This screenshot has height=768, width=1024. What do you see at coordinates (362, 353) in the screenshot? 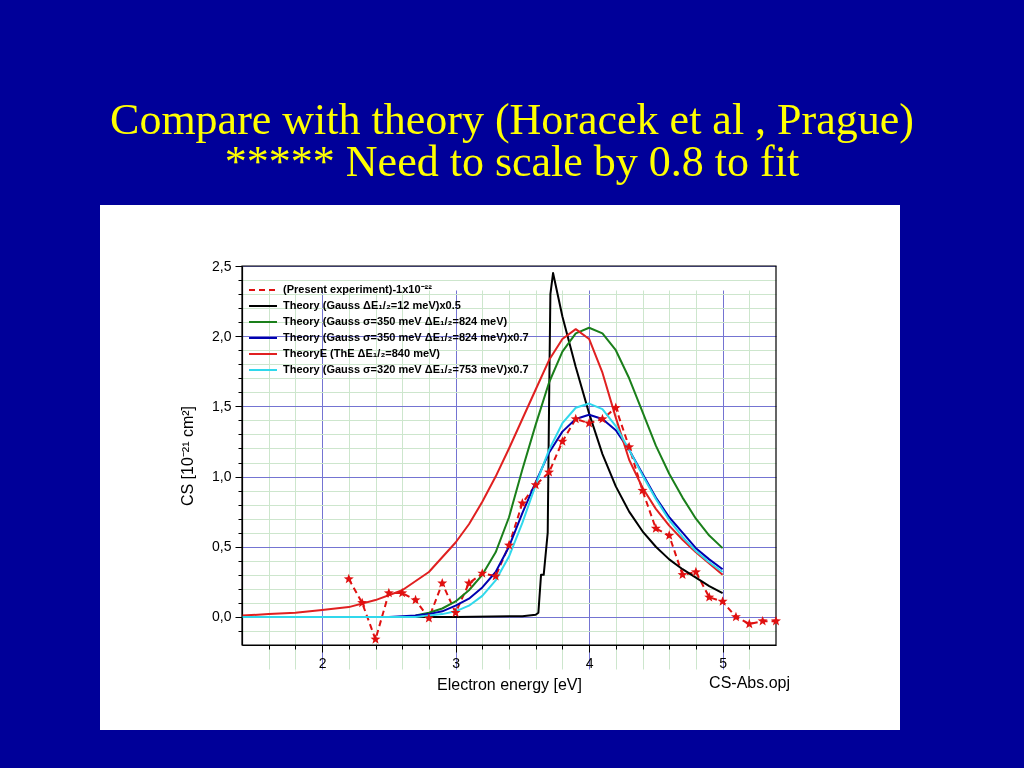
I see `legend-label: TheoryE (ThE ΔE₁/₂=840 meV)` at bounding box center [362, 353].